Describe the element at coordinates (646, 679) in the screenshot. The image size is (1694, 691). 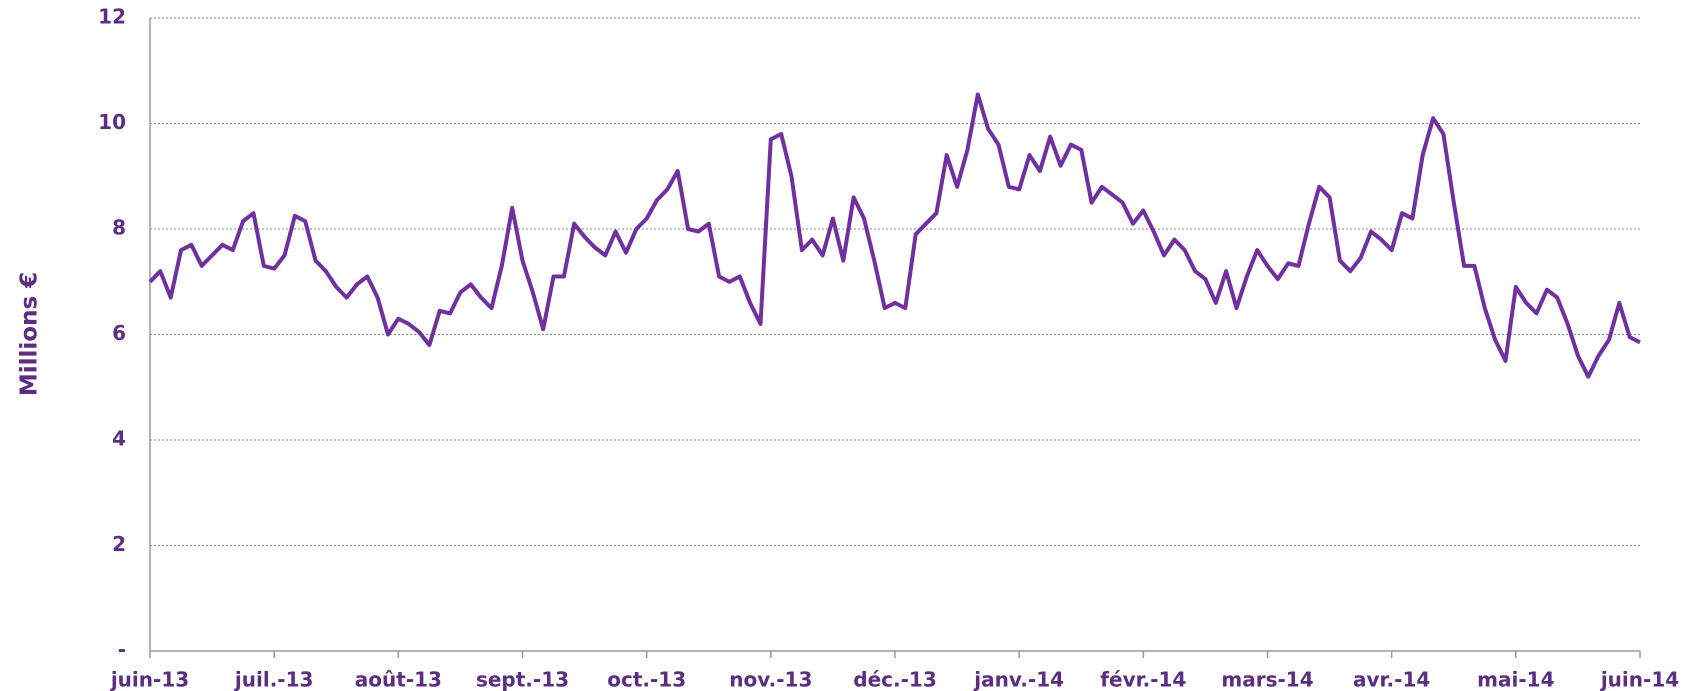
I see `x-tick-label: oct.-13` at that location.